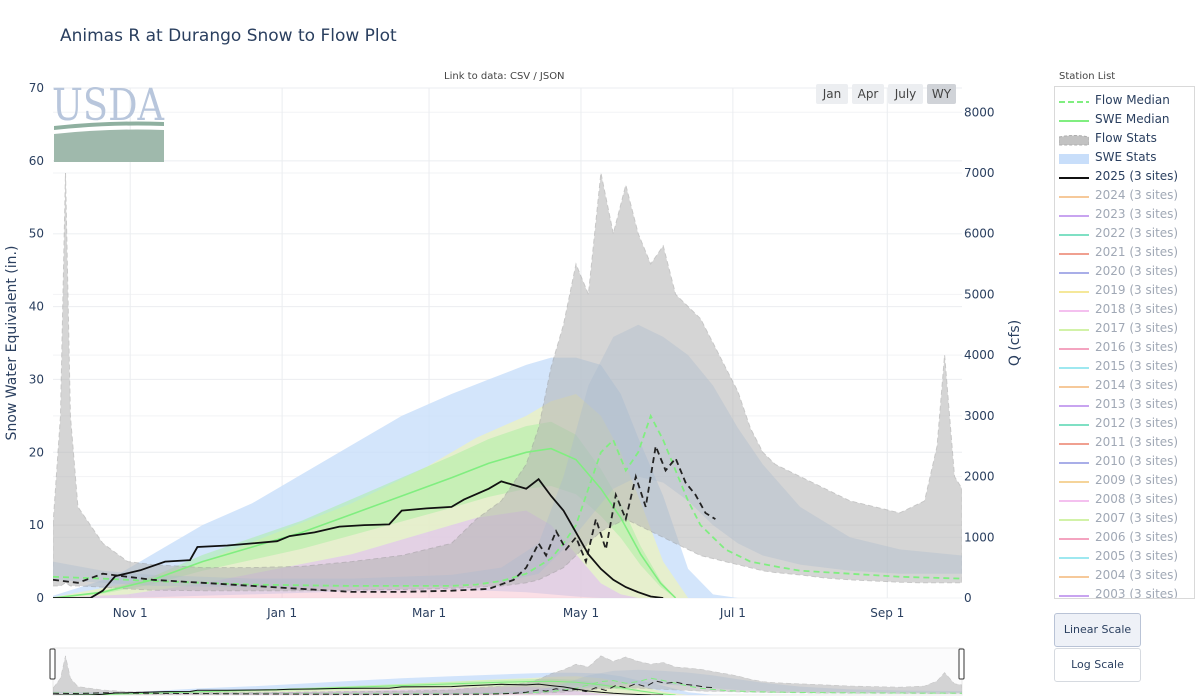 The height and width of the screenshot is (700, 1200). I want to click on legend-item: 2004 (3 sites), so click(1124, 575).